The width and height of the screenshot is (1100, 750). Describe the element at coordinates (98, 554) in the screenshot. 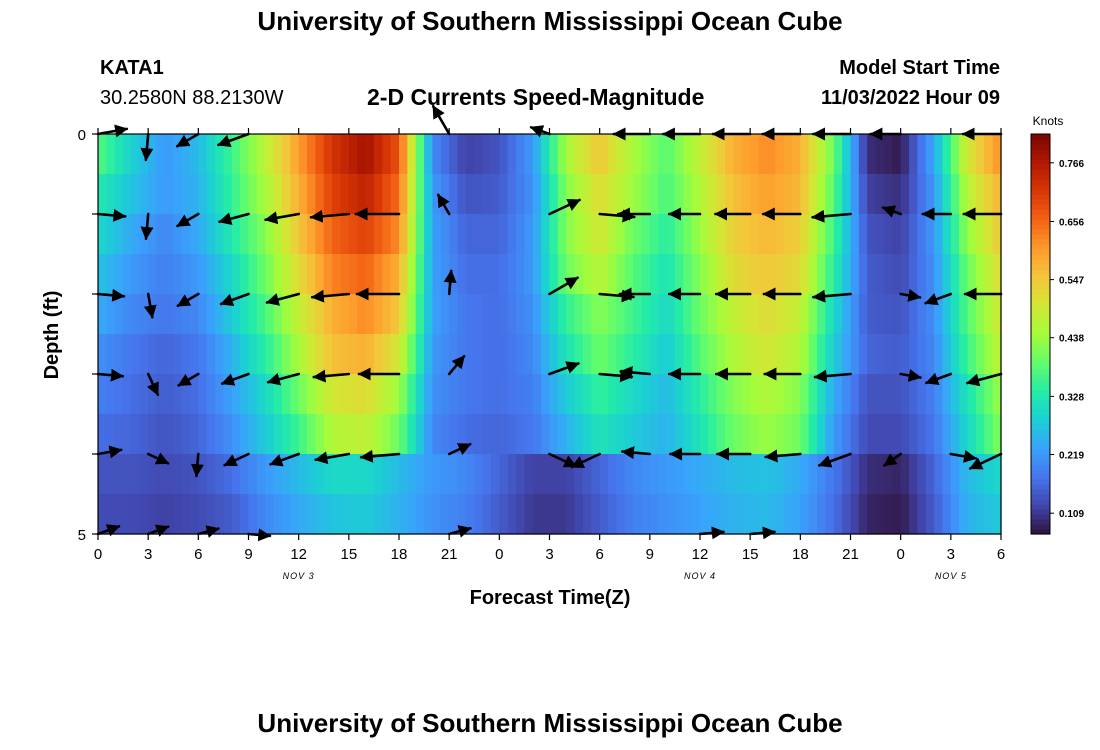

I see `x-tick-label: 0` at that location.